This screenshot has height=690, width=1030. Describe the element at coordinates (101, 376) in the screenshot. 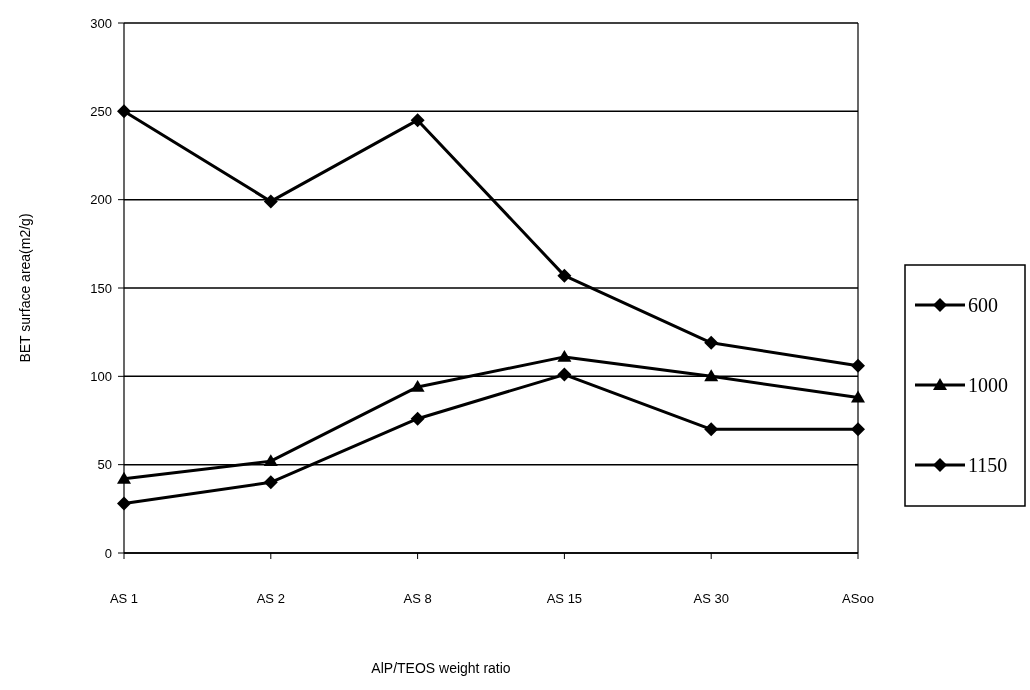

I see `y-tick-label: 100` at that location.